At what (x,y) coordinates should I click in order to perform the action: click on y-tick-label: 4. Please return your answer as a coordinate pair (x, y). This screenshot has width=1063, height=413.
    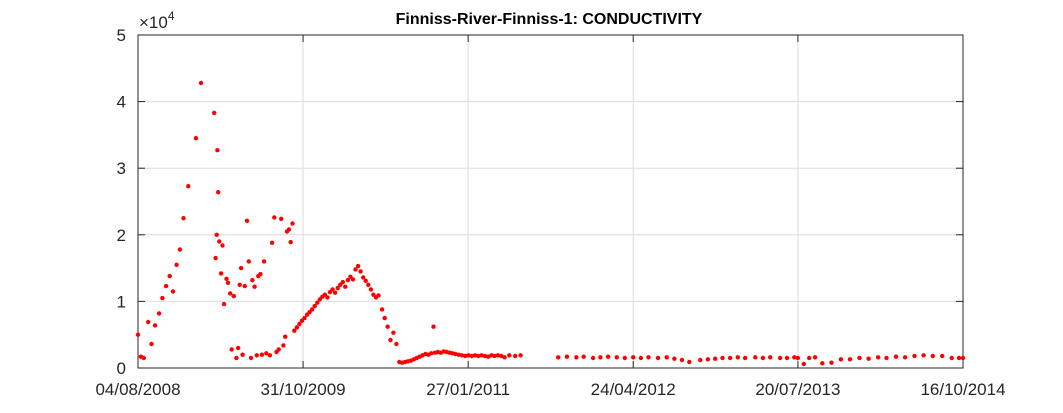
    Looking at the image, I should click on (121, 102).